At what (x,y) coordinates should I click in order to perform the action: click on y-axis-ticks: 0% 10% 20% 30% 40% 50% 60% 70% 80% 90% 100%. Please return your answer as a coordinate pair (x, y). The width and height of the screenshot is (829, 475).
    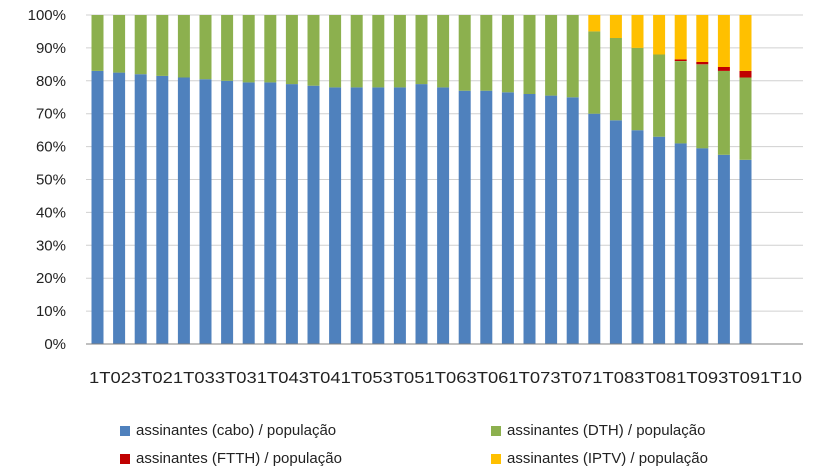
    Looking at the image, I should click on (47, 180).